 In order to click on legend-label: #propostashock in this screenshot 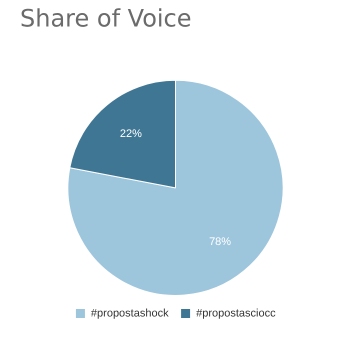, I will do `click(130, 314)`.